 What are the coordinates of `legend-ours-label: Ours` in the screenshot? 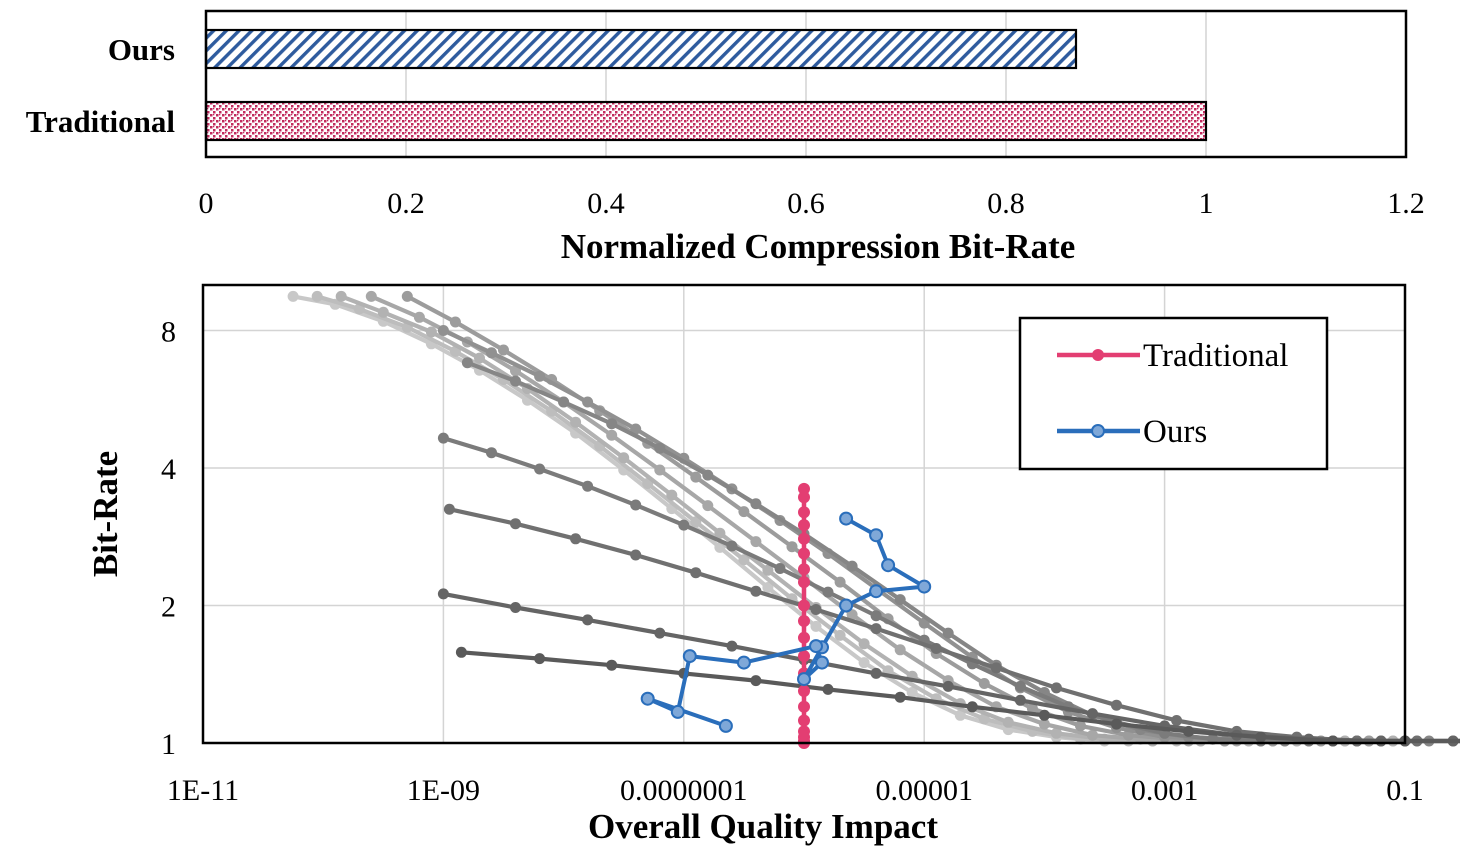 It's located at (1175, 432).